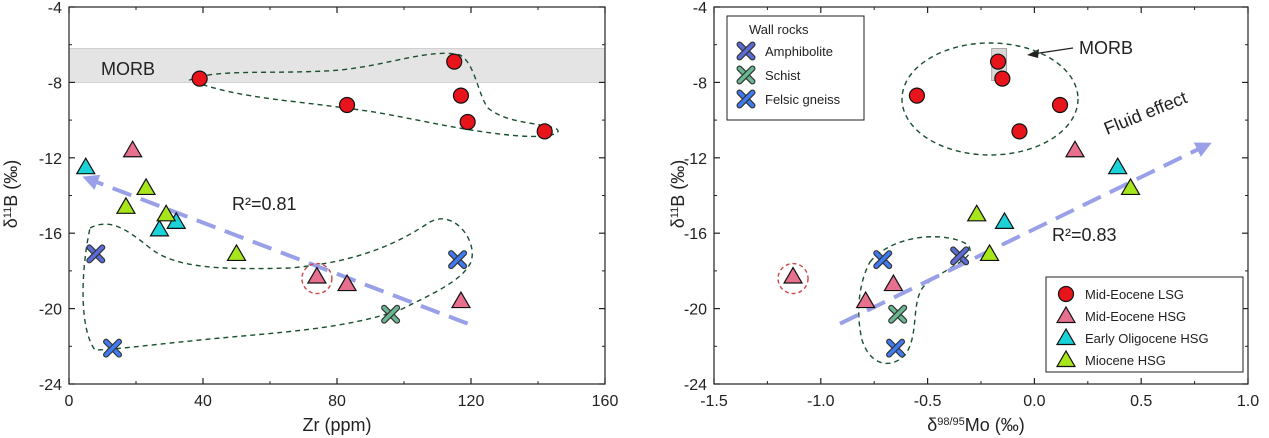 Image resolution: width=1269 pixels, height=438 pixels. What do you see at coordinates (976, 425) in the screenshot?
I see `x-axis-label: δ98/95Mo (‰)` at bounding box center [976, 425].